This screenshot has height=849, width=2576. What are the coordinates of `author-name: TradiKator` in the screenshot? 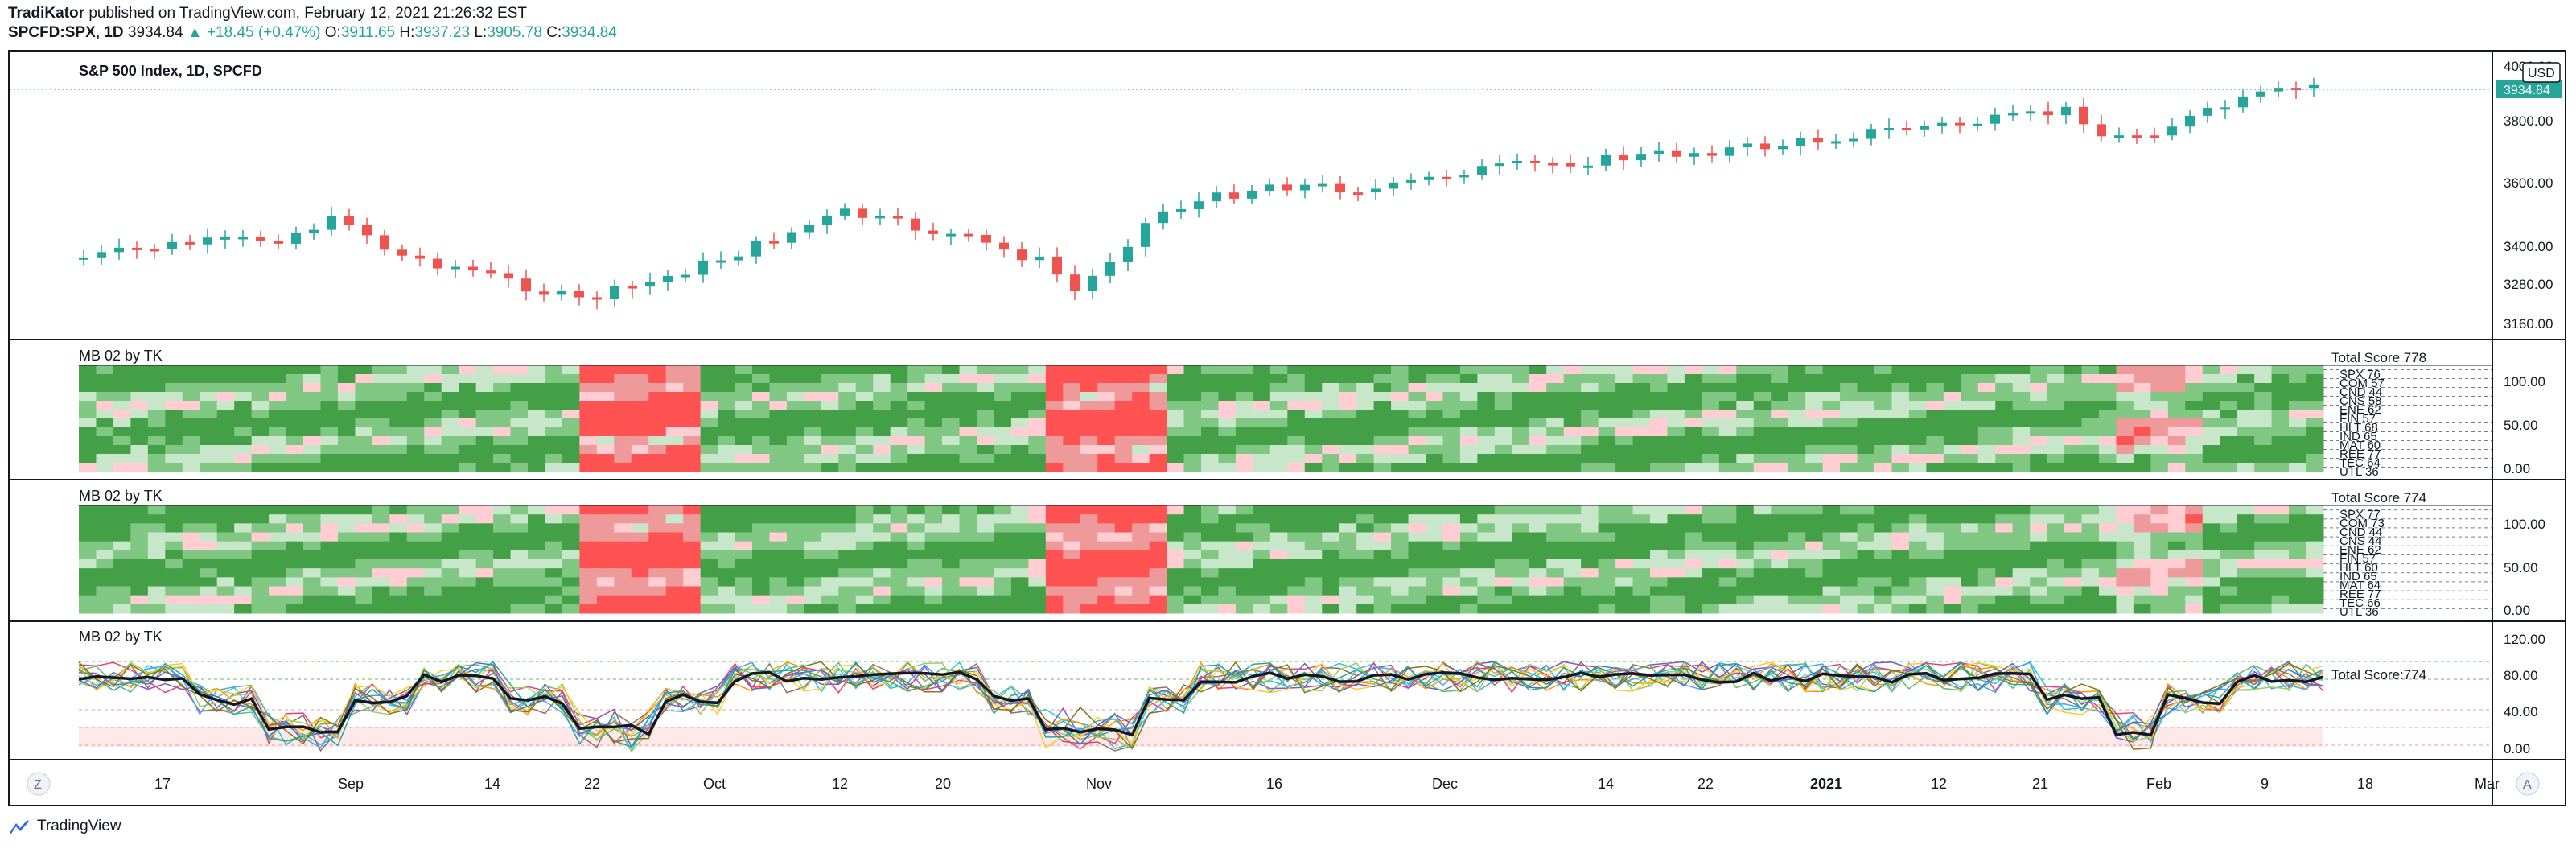 It's located at (46, 13).